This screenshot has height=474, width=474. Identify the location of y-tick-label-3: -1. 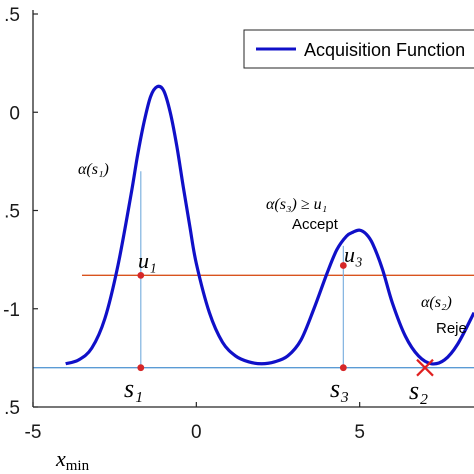
(11, 310).